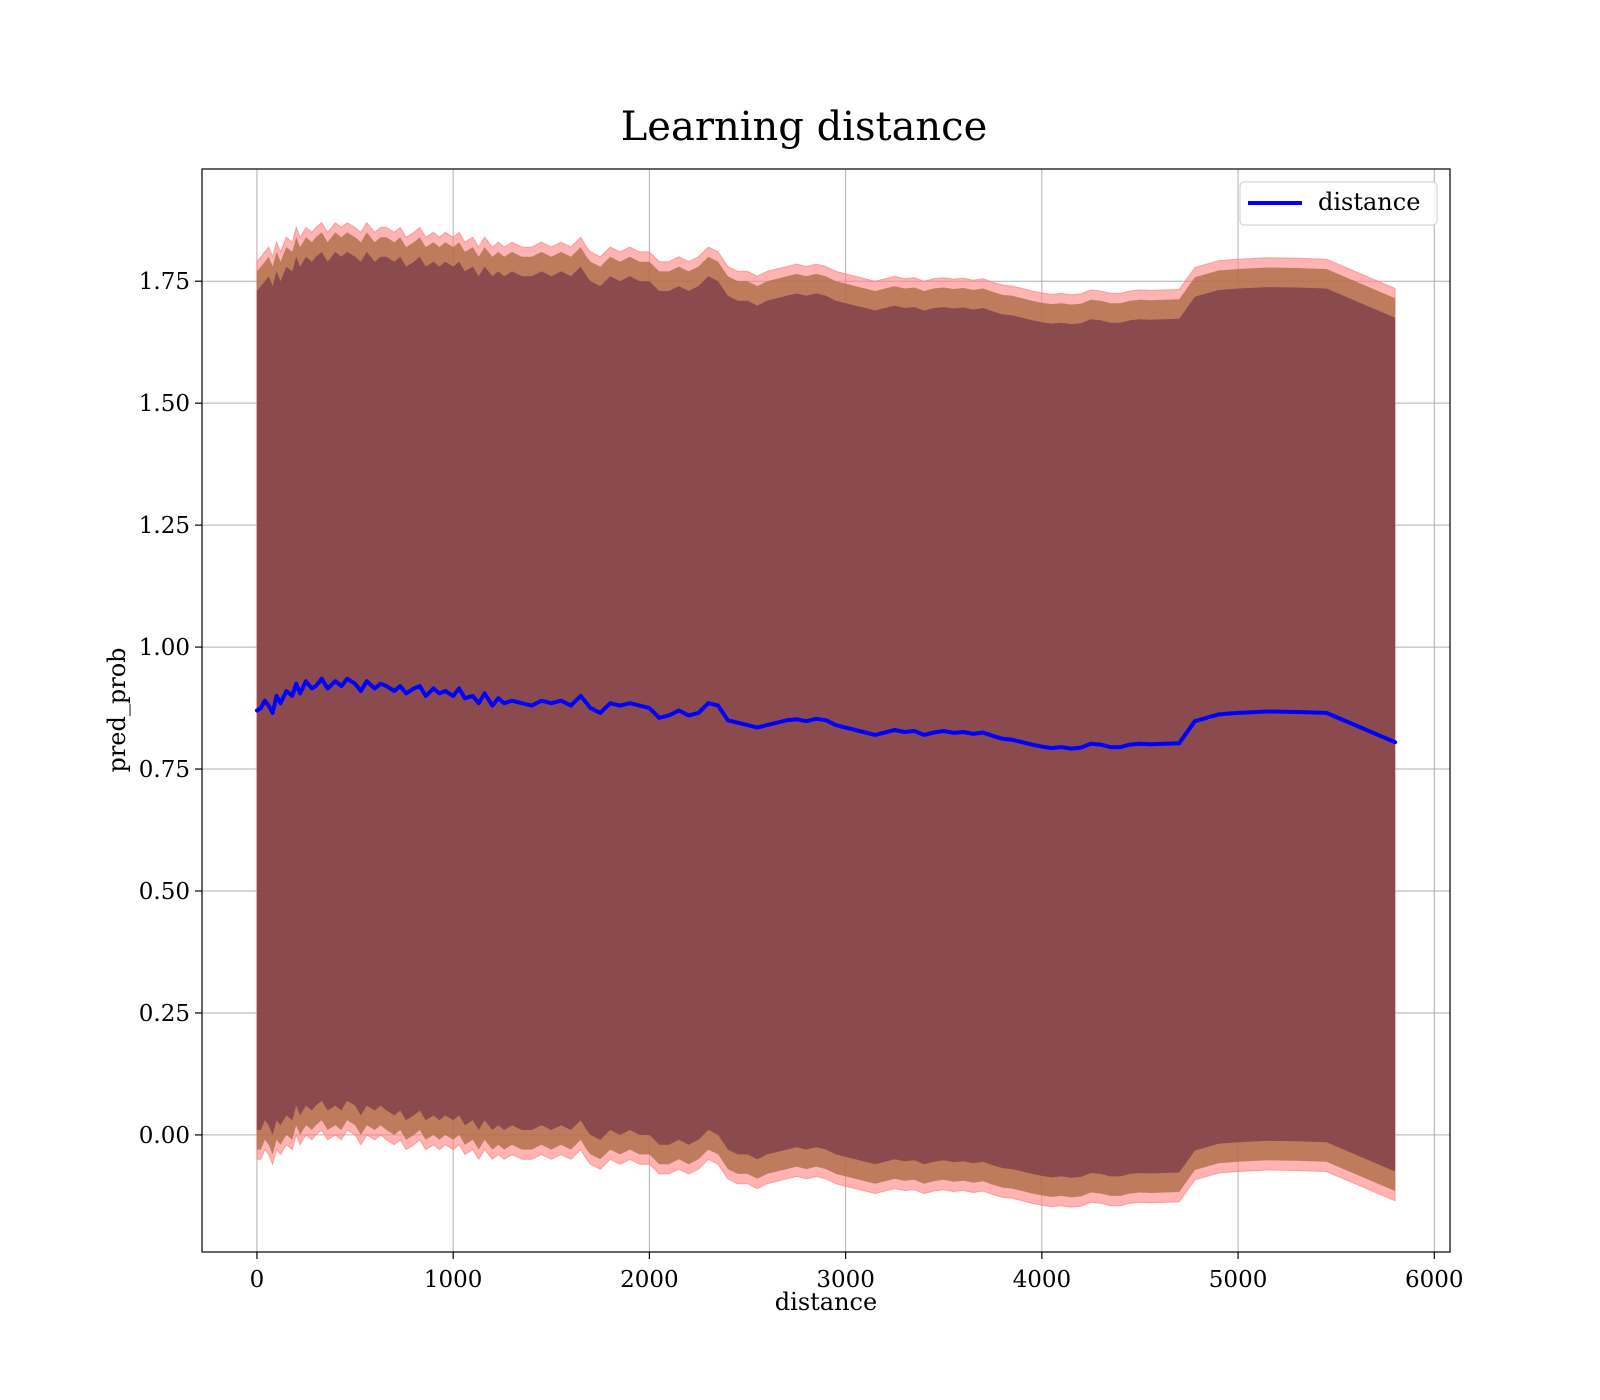 The height and width of the screenshot is (1400, 1600). I want to click on x-tick-label: 6000, so click(1434, 1280).